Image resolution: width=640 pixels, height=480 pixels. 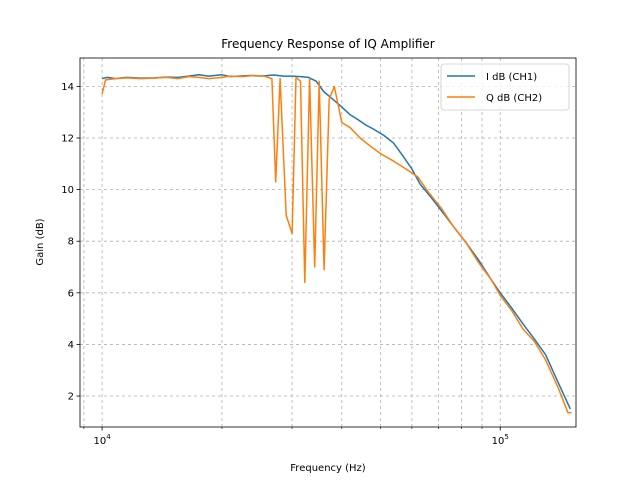 I want to click on y-tick-label: 2, so click(x=71, y=397).